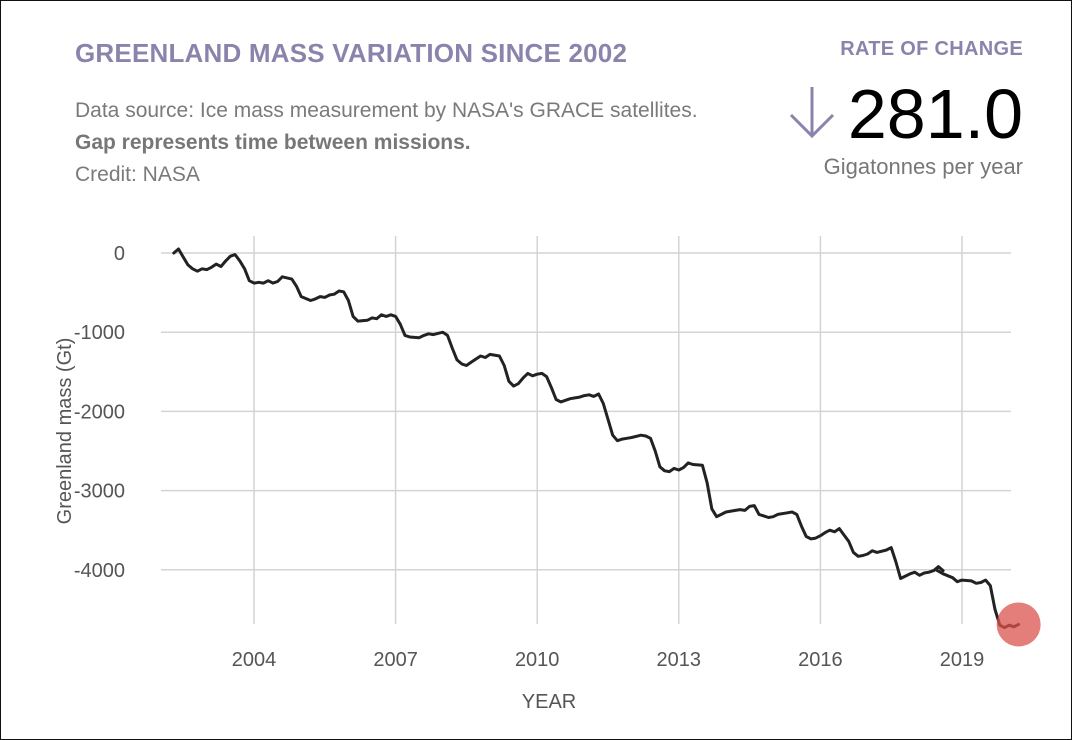 The image size is (1072, 740). What do you see at coordinates (99, 412) in the screenshot?
I see `y-tick-label: -2000` at bounding box center [99, 412].